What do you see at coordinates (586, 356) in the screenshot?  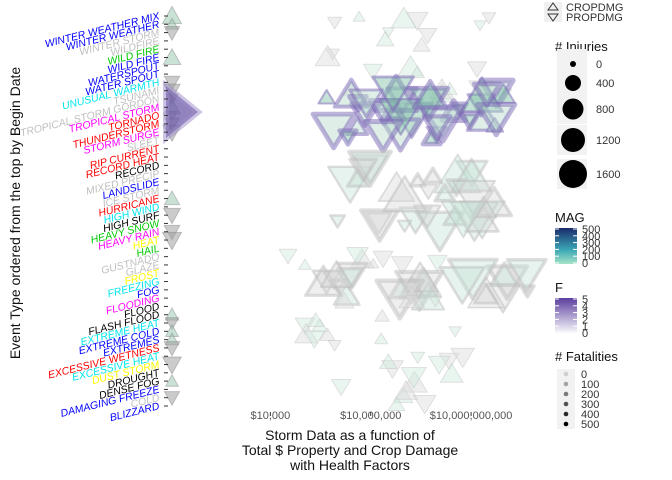 I see `fatalities-legend-title: # Fatalities` at bounding box center [586, 356].